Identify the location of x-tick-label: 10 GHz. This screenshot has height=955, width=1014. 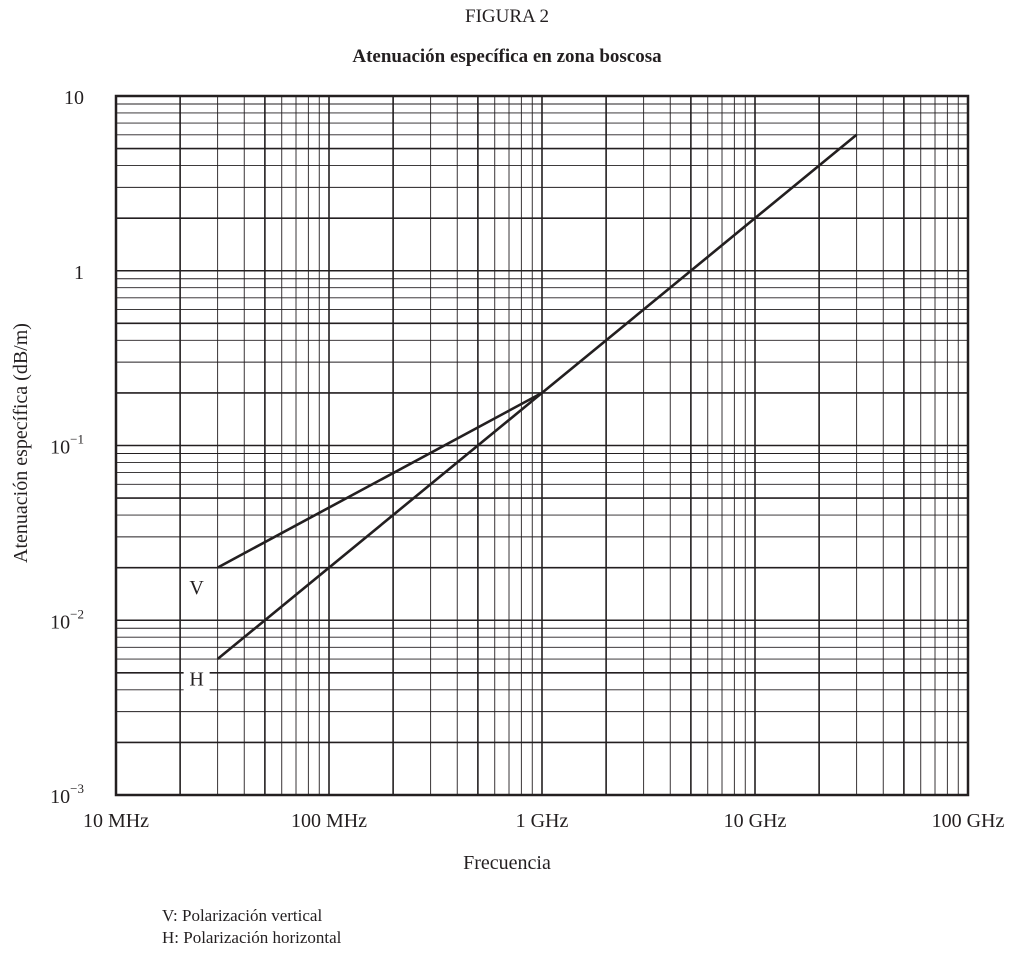
(755, 821).